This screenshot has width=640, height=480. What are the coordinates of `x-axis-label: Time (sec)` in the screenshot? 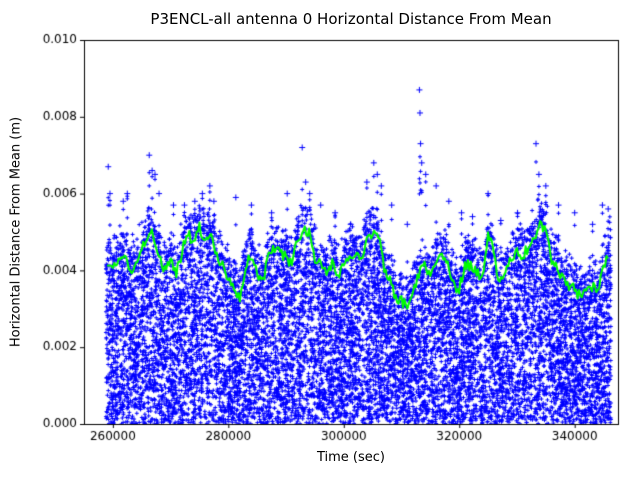 It's located at (350, 457).